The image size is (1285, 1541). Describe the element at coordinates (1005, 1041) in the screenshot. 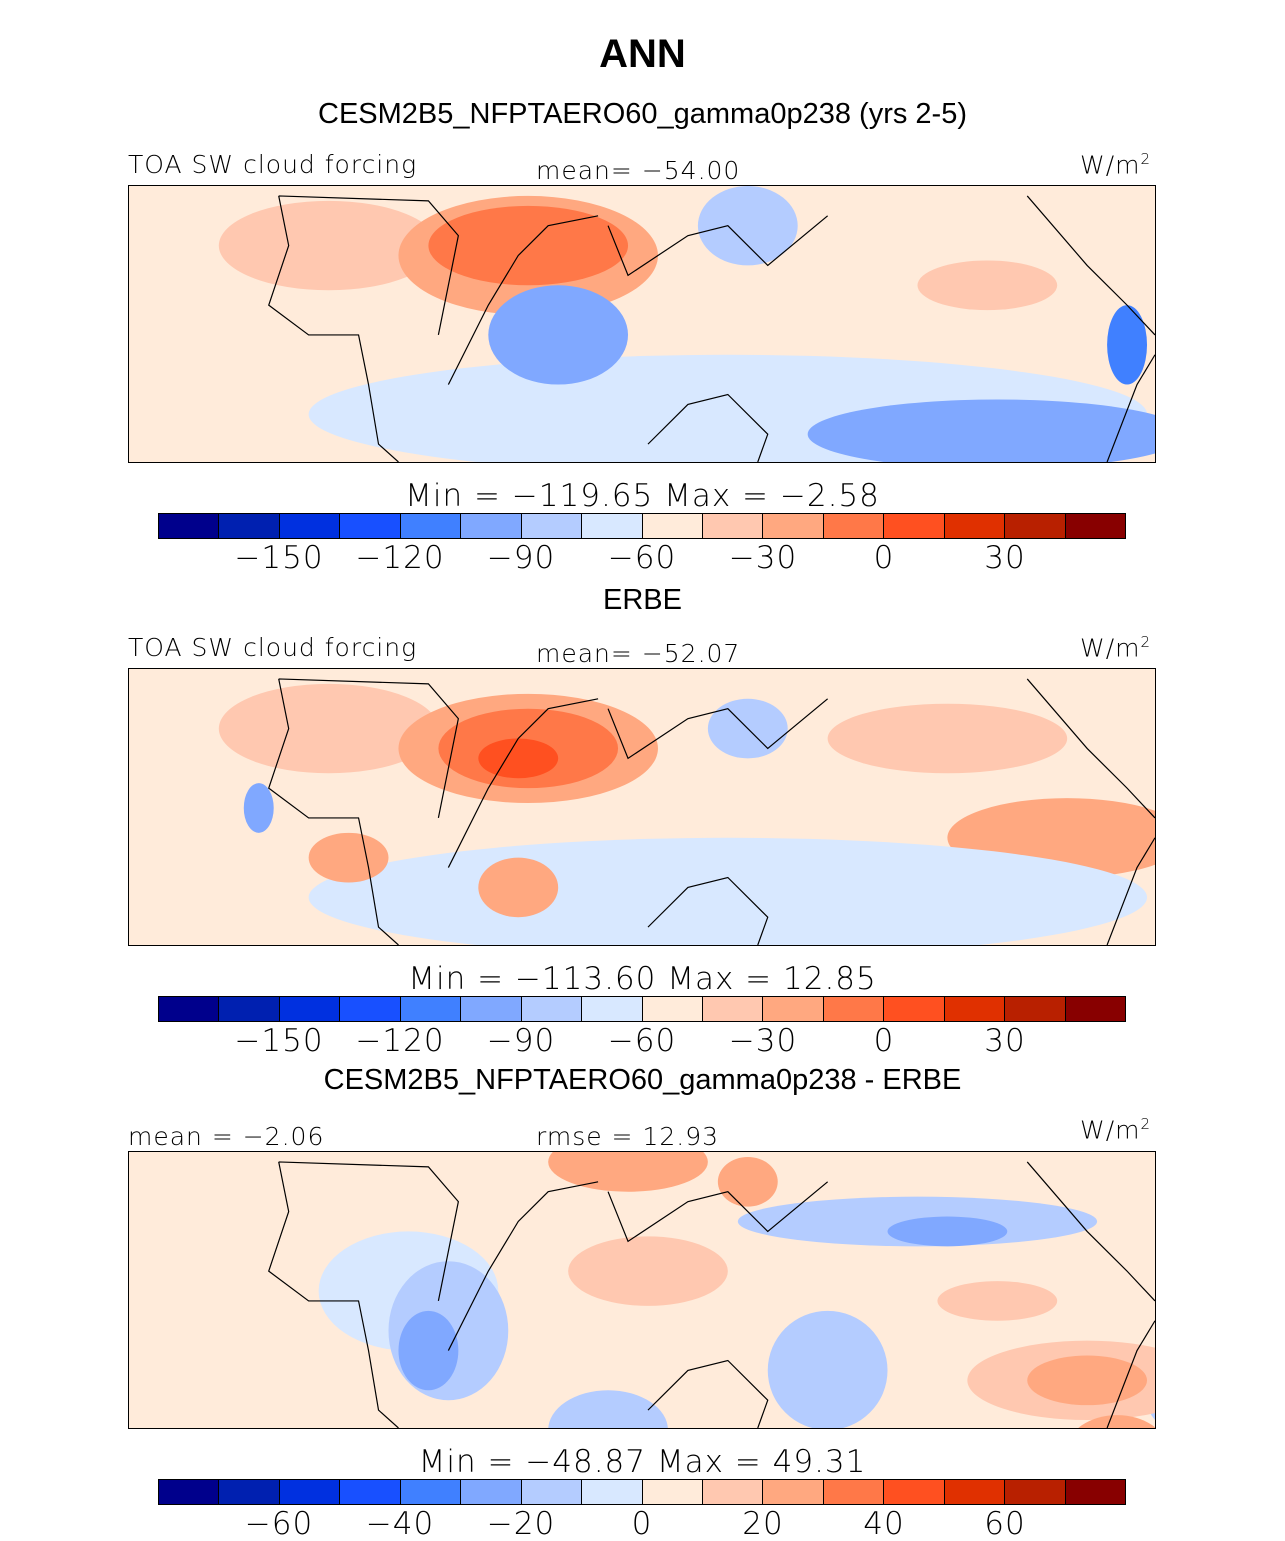

I see `colorbar-tick-label: 30` at that location.